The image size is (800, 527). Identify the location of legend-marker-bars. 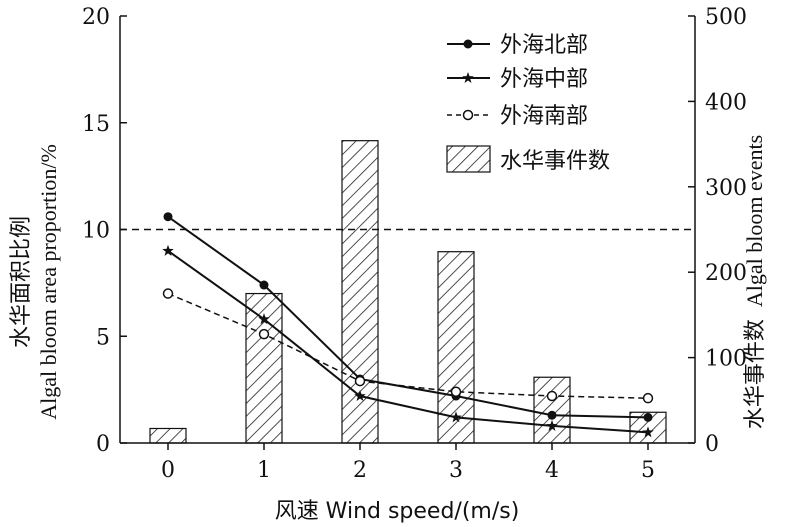
(468, 159).